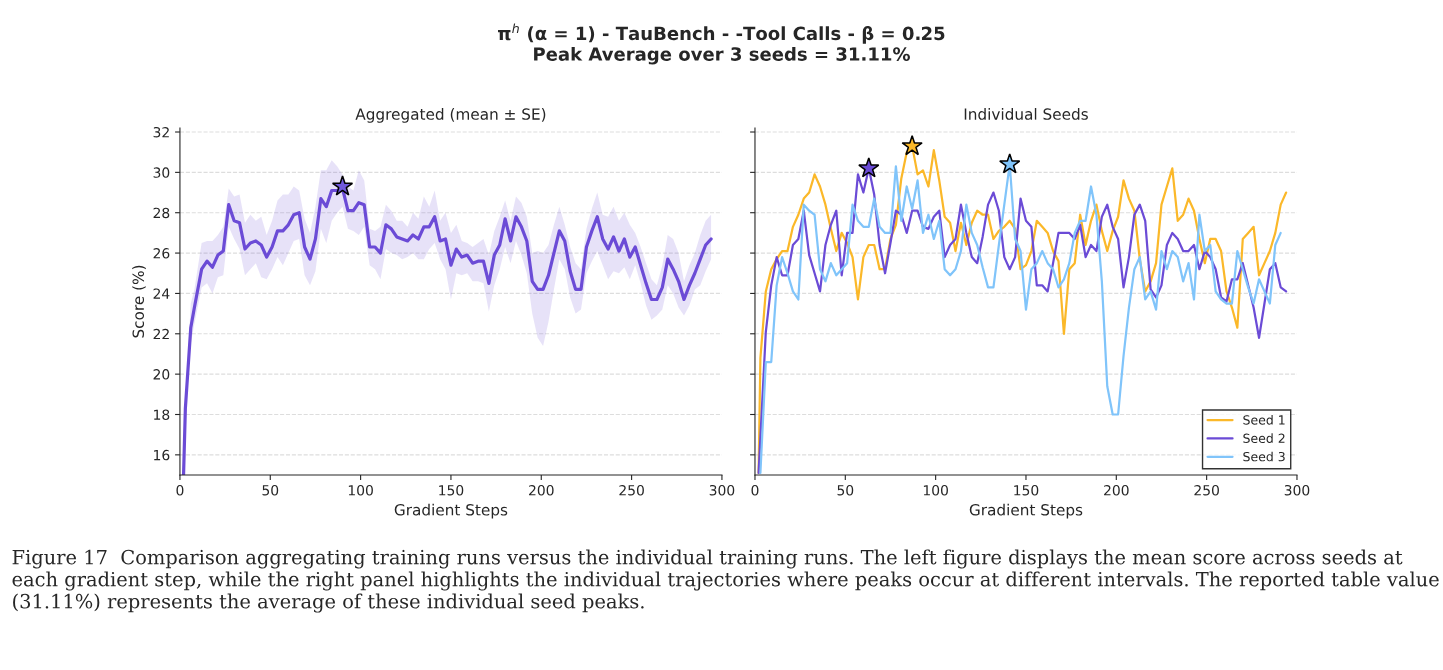 The width and height of the screenshot is (1443, 670). I want to click on y-tick-label: 32, so click(161, 132).